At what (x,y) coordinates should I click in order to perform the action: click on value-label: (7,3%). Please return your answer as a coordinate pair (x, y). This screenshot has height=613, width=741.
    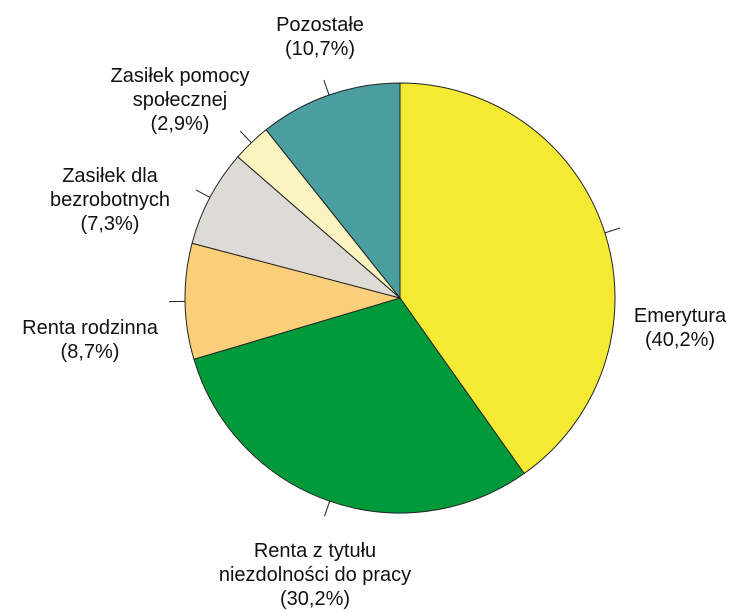
    Looking at the image, I should click on (110, 224).